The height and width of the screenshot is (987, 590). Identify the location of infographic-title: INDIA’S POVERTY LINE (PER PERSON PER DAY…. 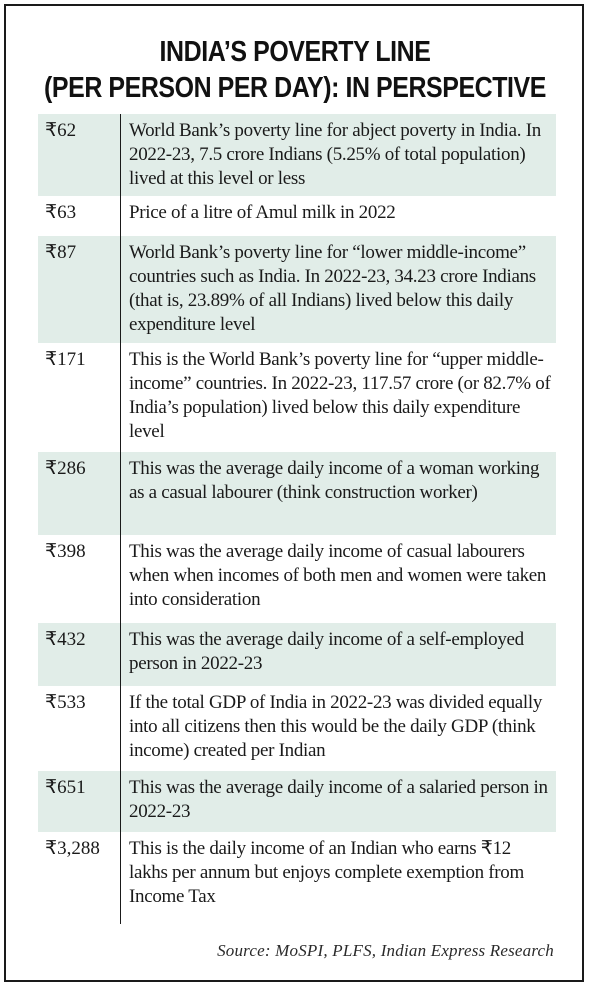
(294, 70).